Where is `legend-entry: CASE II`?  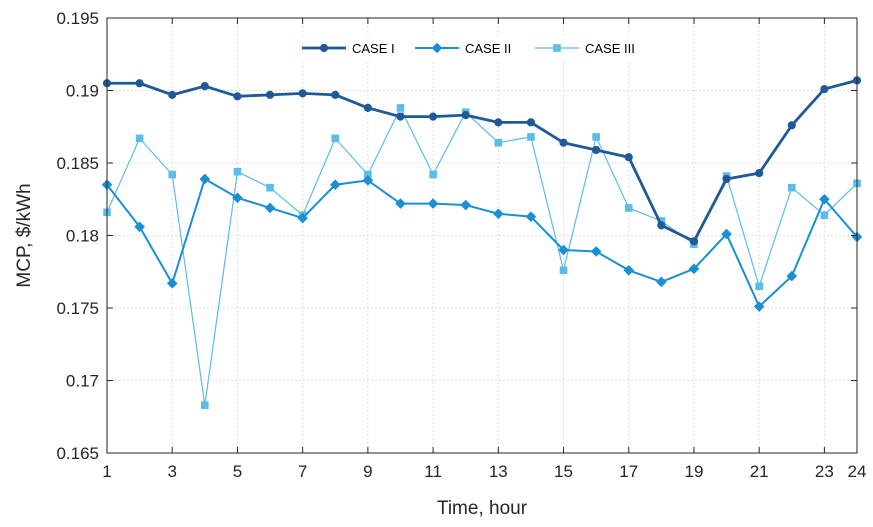
legend-entry: CASE II is located at coordinates (463, 48).